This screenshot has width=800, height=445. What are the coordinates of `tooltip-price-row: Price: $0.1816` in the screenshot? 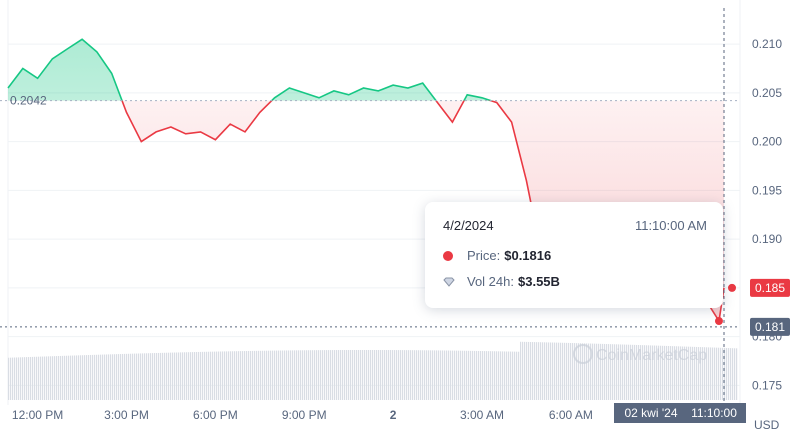 It's located at (497, 255).